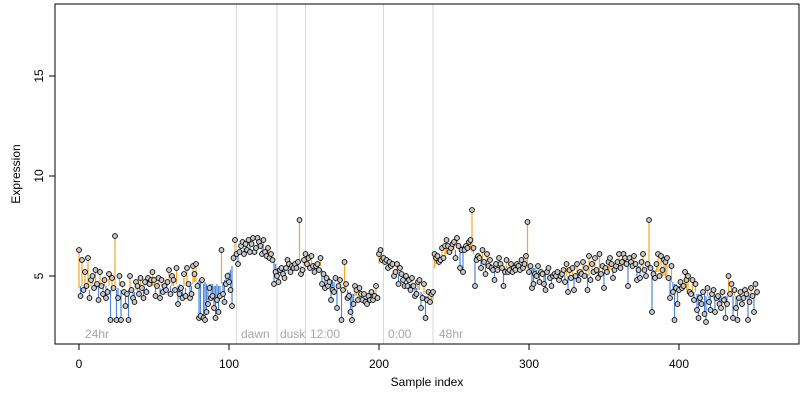  What do you see at coordinates (325, 334) in the screenshot?
I see `annotation-3: 12:00` at bounding box center [325, 334].